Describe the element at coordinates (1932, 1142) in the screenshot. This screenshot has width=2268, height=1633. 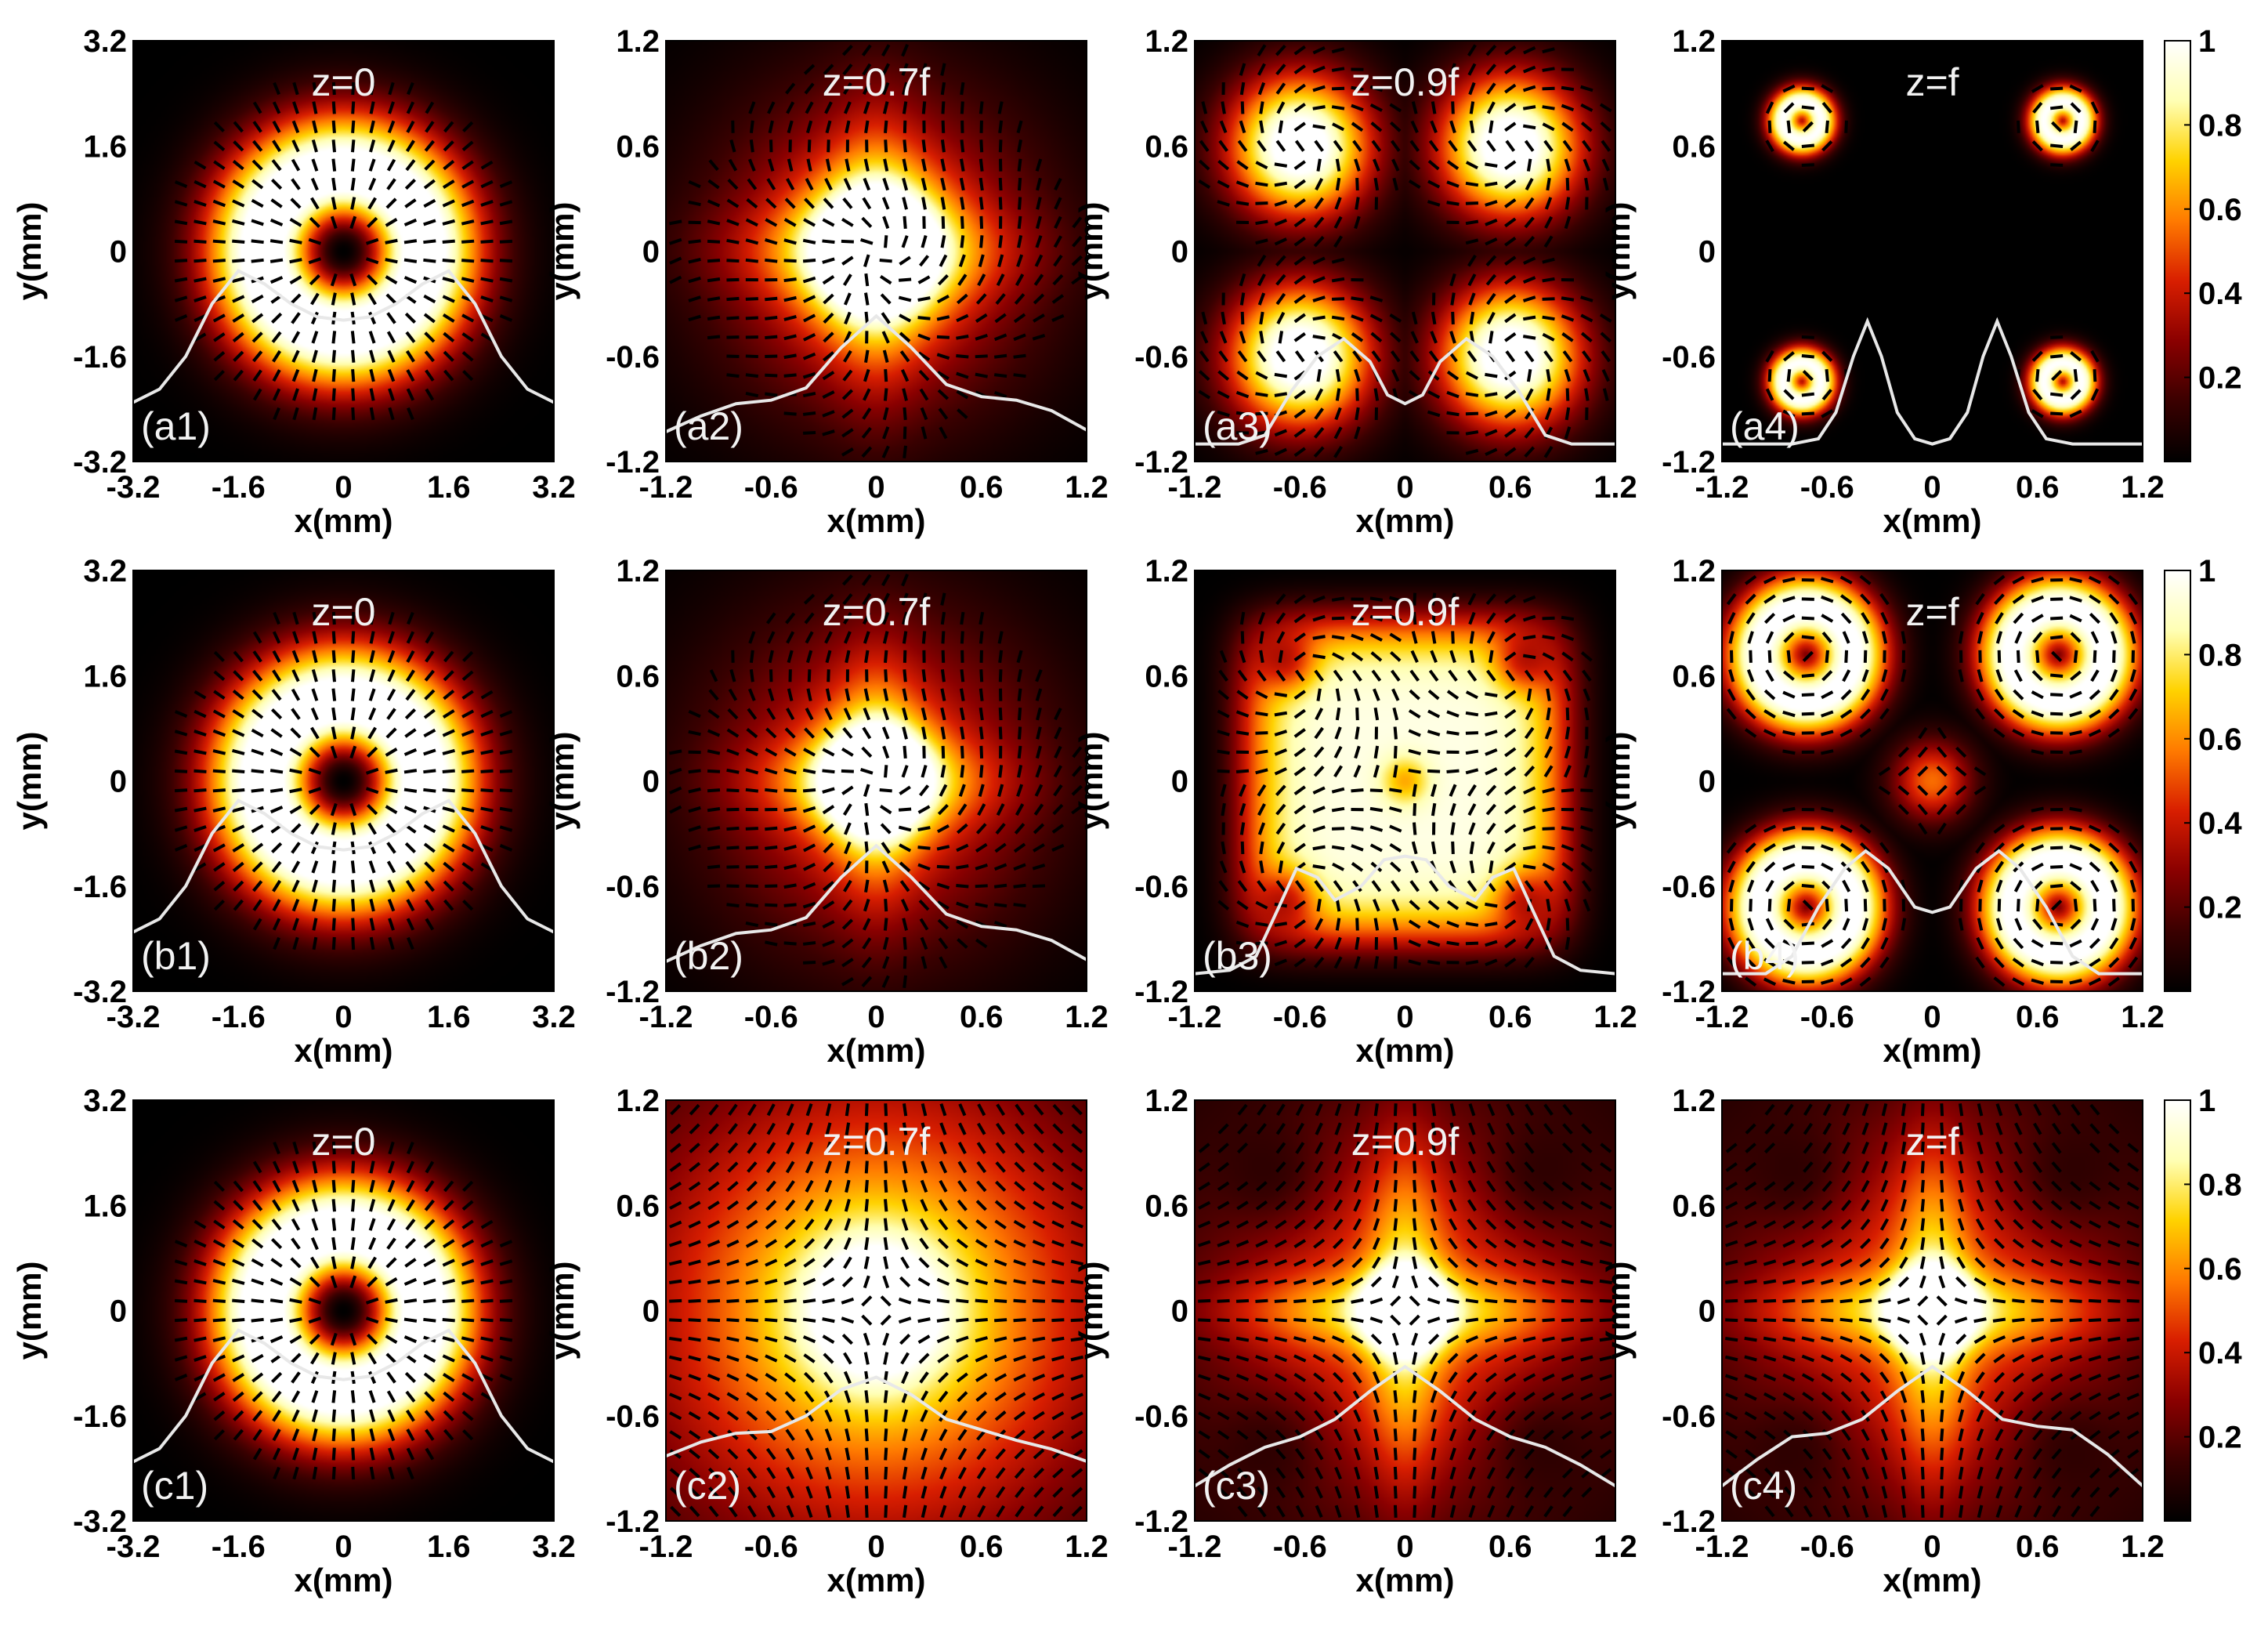
I see `z-label-c4: z=f` at that location.